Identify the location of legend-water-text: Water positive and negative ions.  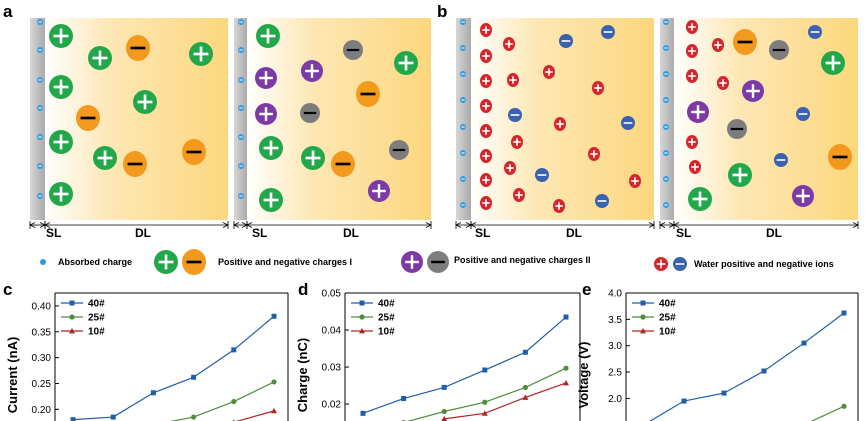
(764, 264).